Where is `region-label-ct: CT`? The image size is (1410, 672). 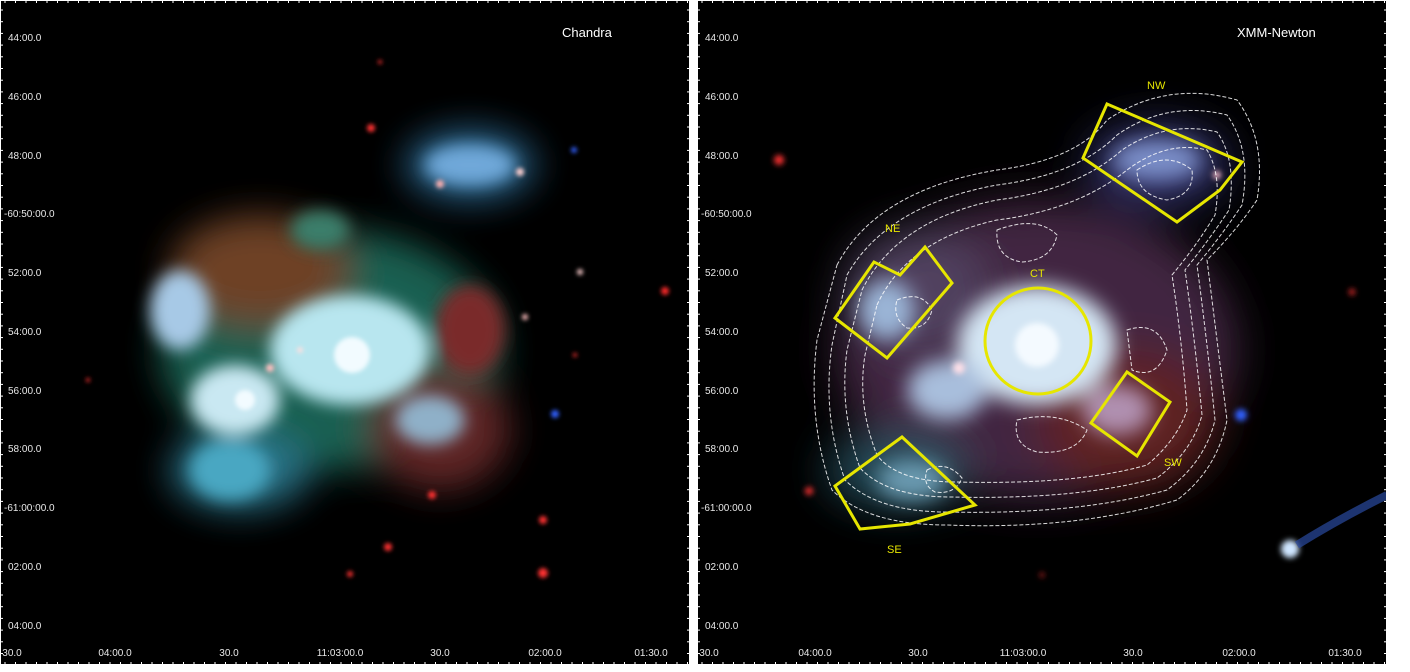
region-label-ct: CT is located at coordinates (1037, 274).